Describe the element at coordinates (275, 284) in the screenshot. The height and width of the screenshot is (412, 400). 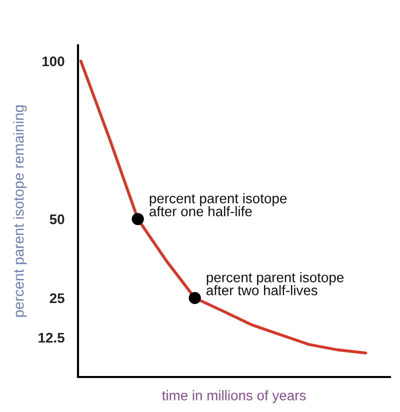
I see `annotation: percent parent isotope after two half-lives` at that location.